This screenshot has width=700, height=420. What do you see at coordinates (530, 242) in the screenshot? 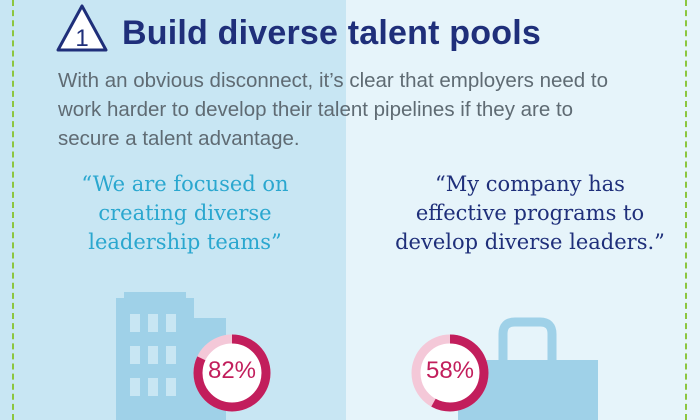
I see `quote-line: develop diverse leaders.”` at bounding box center [530, 242].